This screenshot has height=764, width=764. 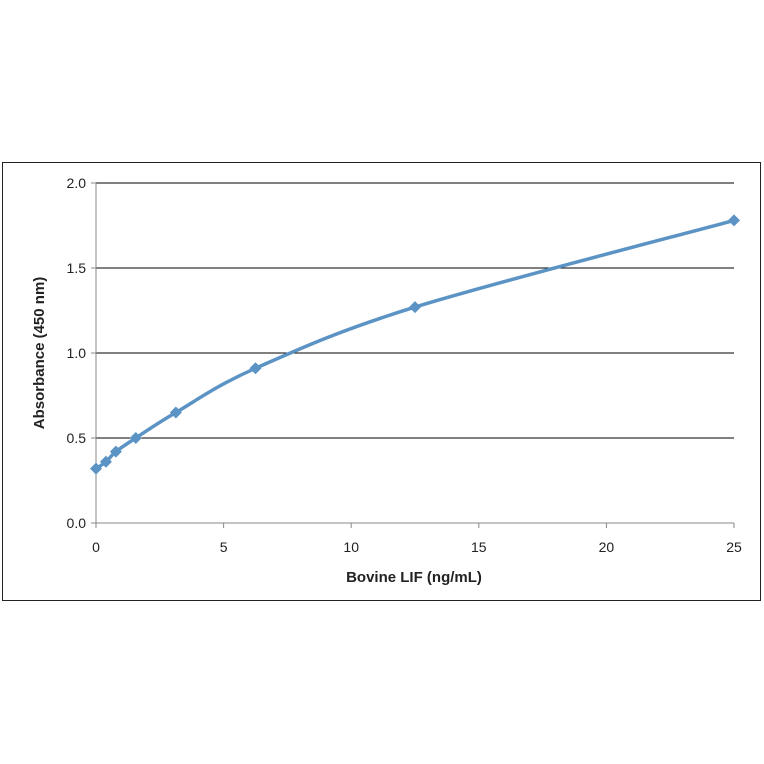 I want to click on y-tick-label: 1.0, so click(x=77, y=353).